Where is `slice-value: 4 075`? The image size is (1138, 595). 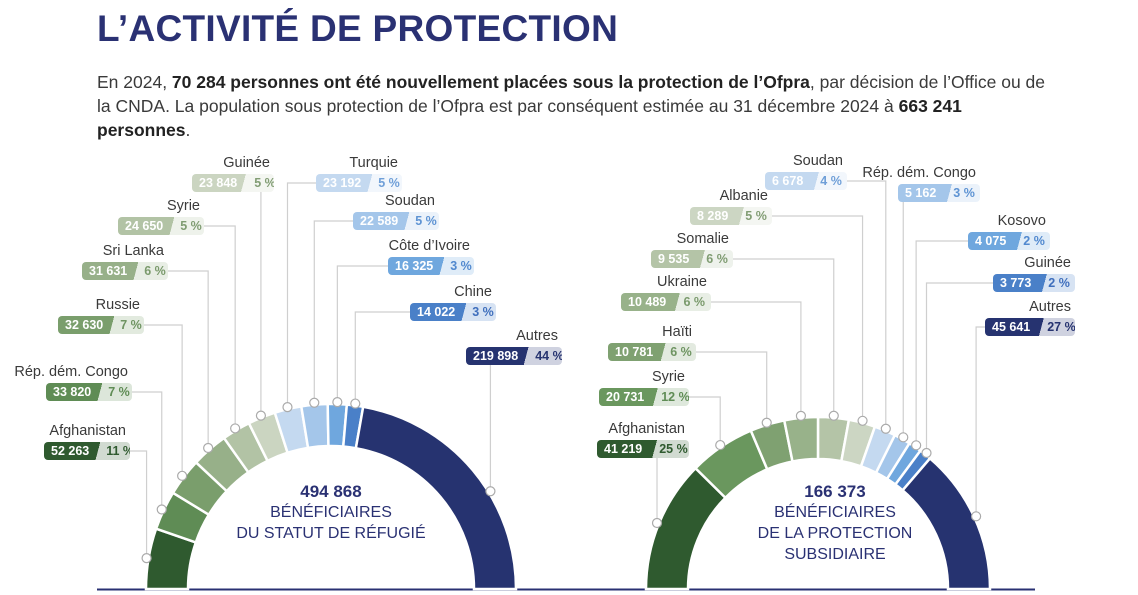 slice-value: 4 075 is located at coordinates (991, 241).